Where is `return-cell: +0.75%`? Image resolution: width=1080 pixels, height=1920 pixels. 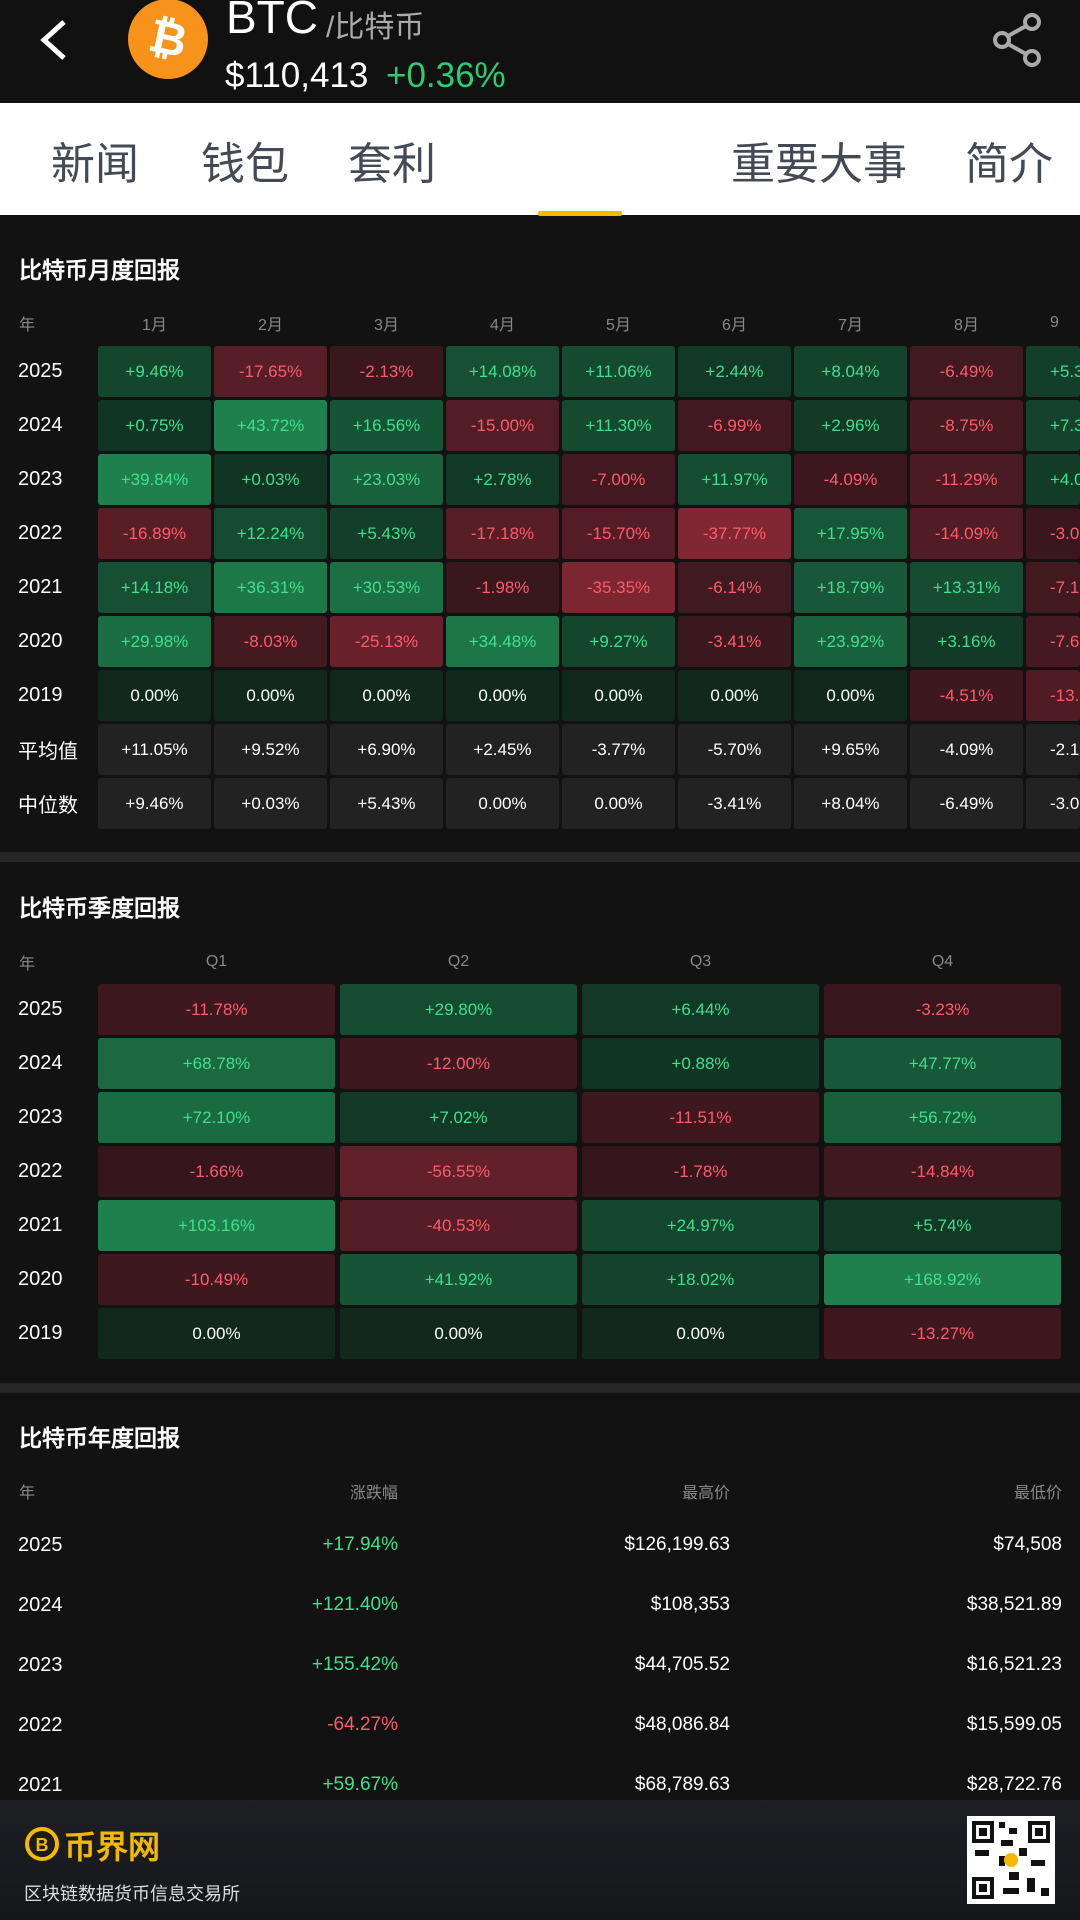 return-cell: +0.75% is located at coordinates (154, 425).